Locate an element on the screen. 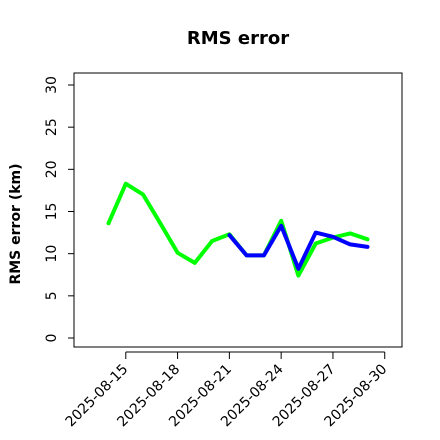 This screenshot has height=440, width=440. y-tick-label: 5 is located at coordinates (52, 295).